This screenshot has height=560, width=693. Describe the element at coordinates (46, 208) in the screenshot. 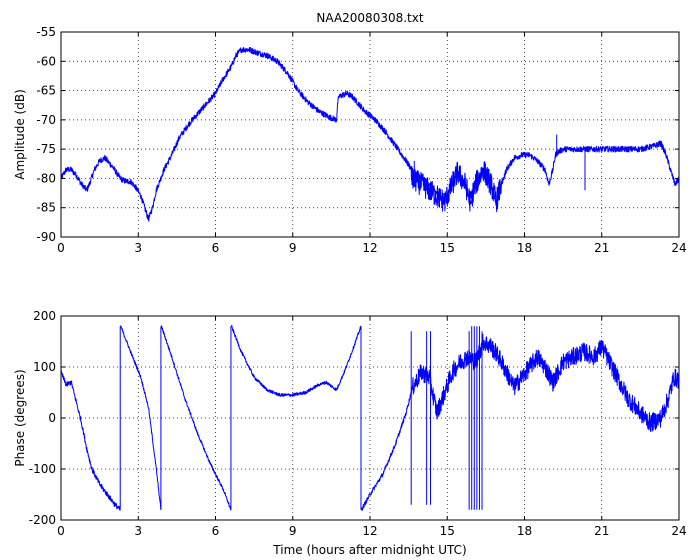

I see `y-tick-label: -85` at that location.